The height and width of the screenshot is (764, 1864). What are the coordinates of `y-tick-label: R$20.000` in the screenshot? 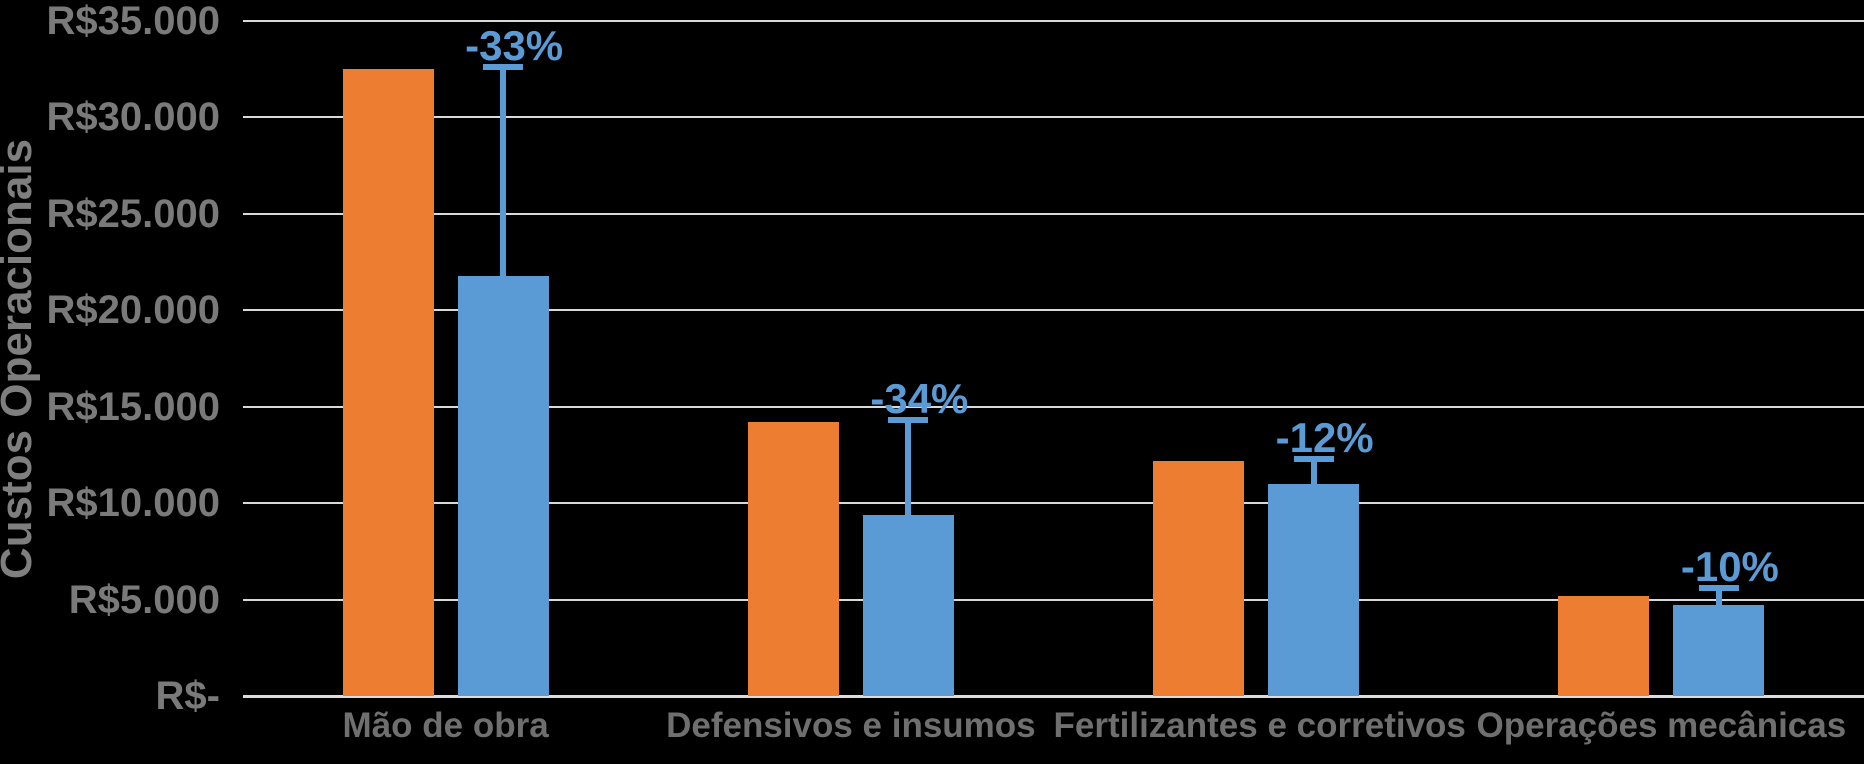 It's located at (133, 310).